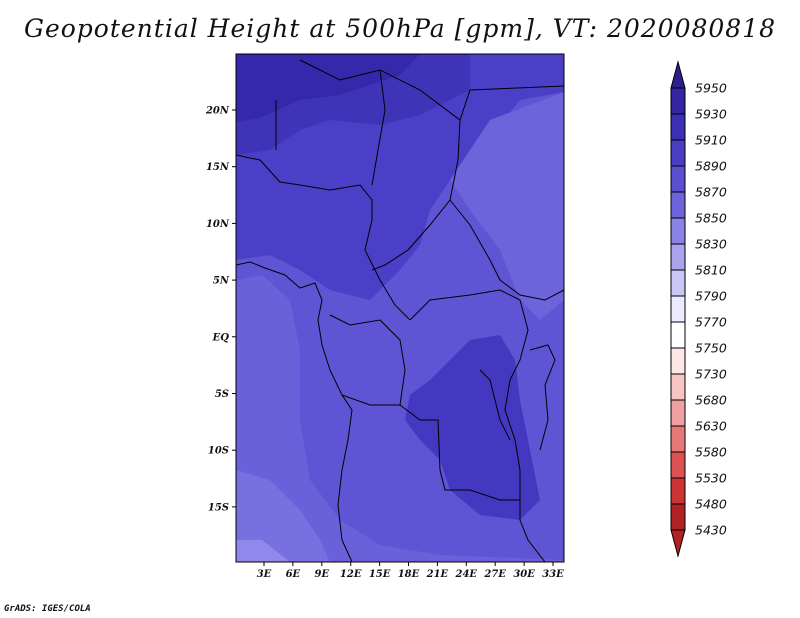 The height and width of the screenshot is (618, 800). Describe the element at coordinates (293, 574) in the screenshot. I see `lon-label: 6E` at that location.